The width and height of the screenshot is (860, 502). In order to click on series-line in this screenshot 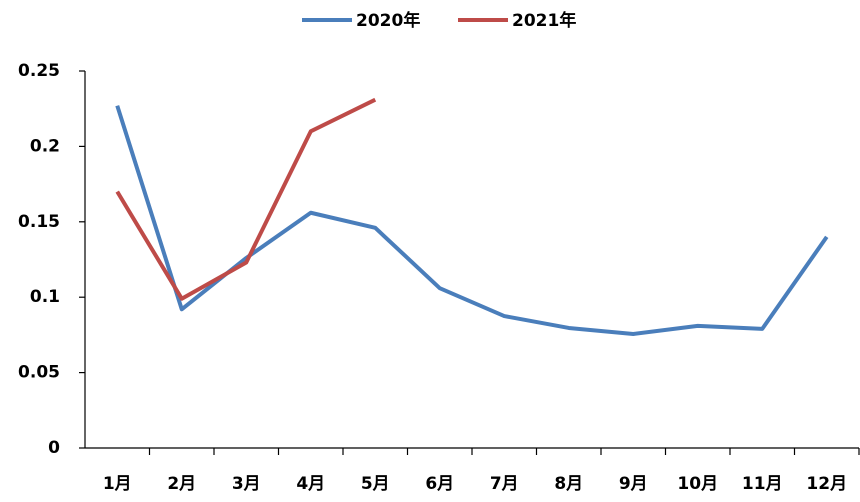, I will do `click(246, 199)`.